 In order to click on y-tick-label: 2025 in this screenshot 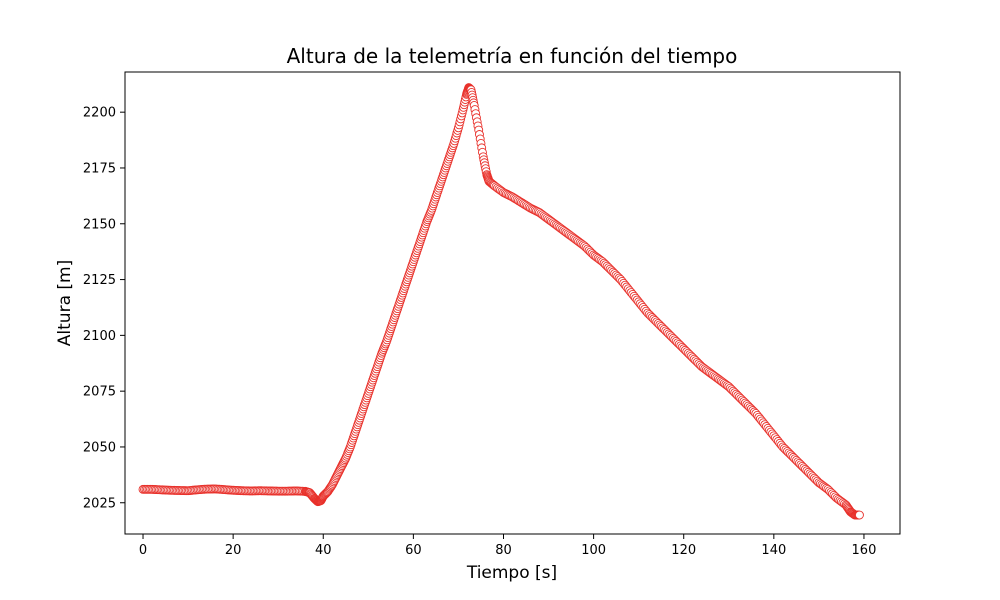, I will do `click(99, 503)`.